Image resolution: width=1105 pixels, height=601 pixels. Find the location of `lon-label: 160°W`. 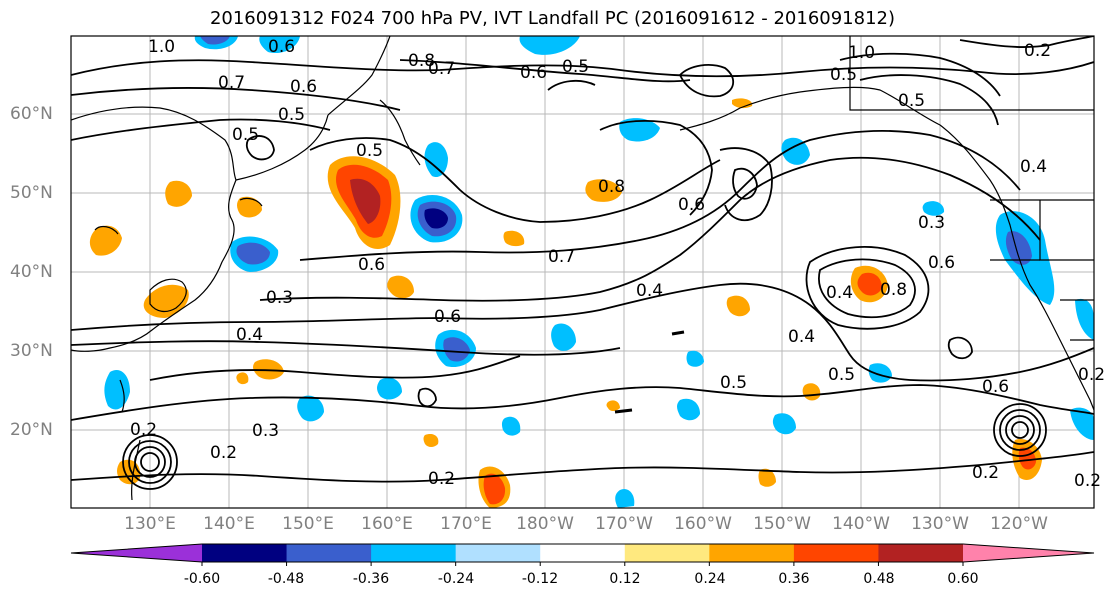

lon-label: 160°W is located at coordinates (703, 524).